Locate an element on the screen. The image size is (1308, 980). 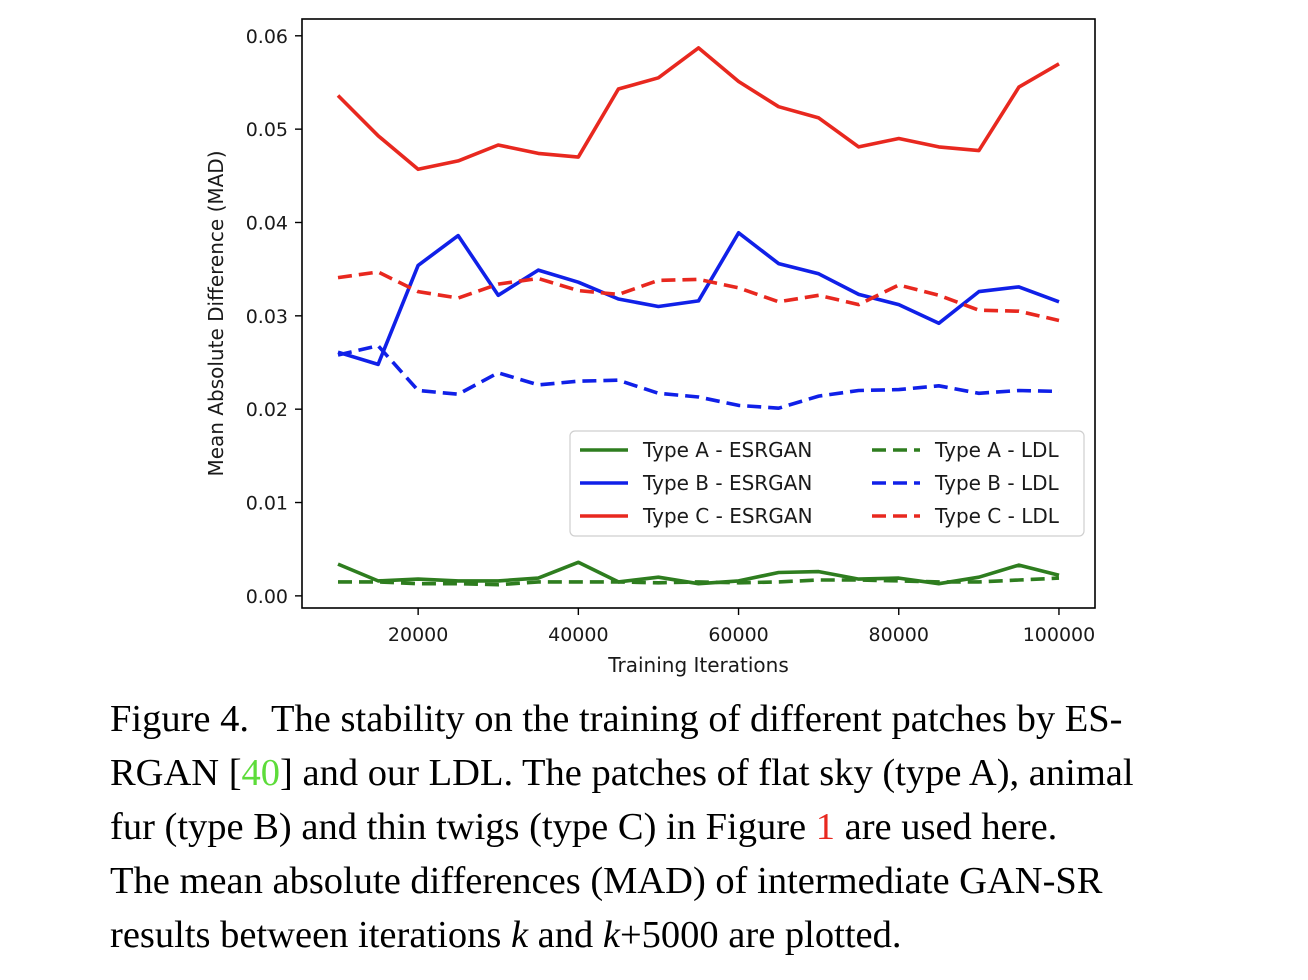
y-tick-label: 0.05 is located at coordinates (267, 130).